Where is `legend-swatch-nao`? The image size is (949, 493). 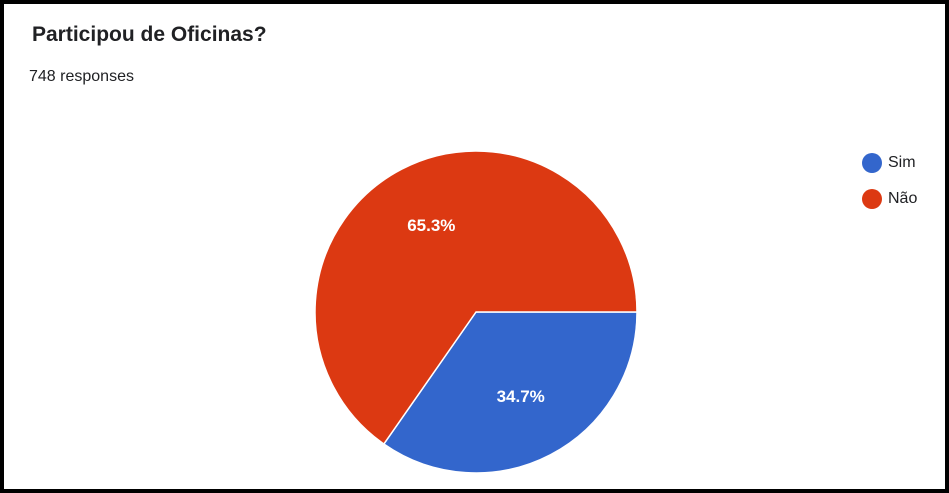 legend-swatch-nao is located at coordinates (872, 199).